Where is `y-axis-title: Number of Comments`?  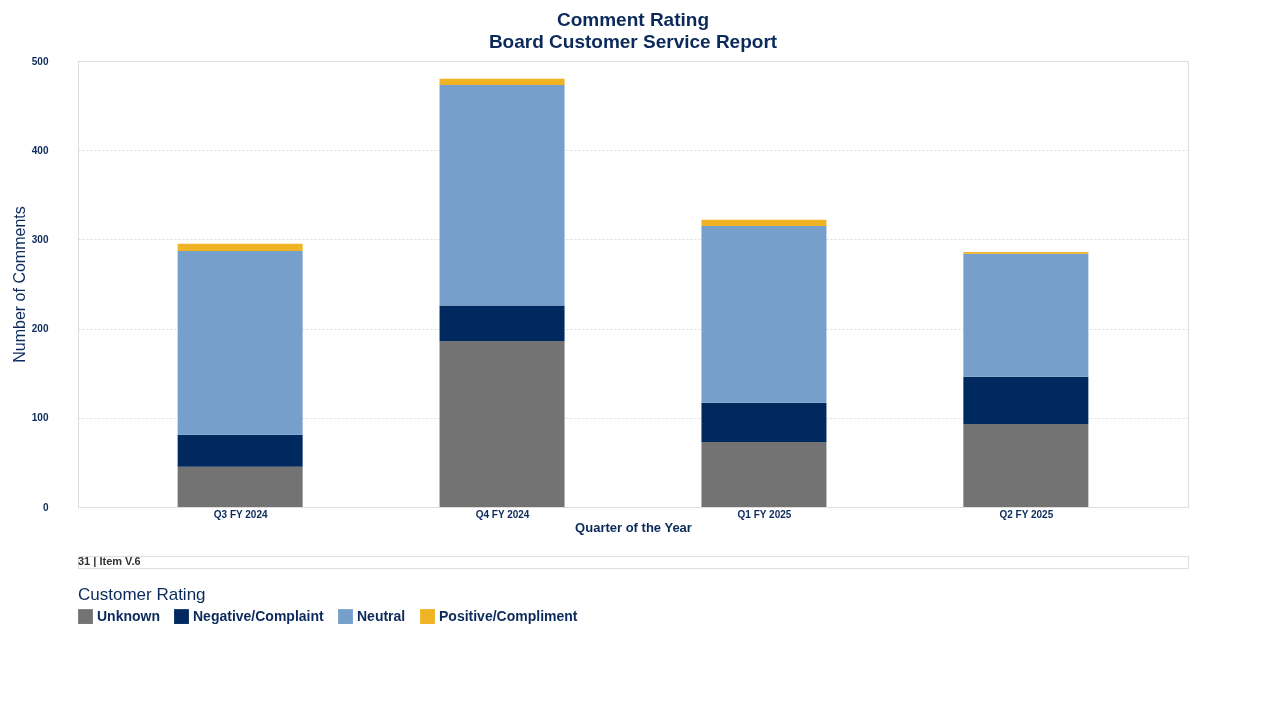 y-axis-title: Number of Comments is located at coordinates (19, 284).